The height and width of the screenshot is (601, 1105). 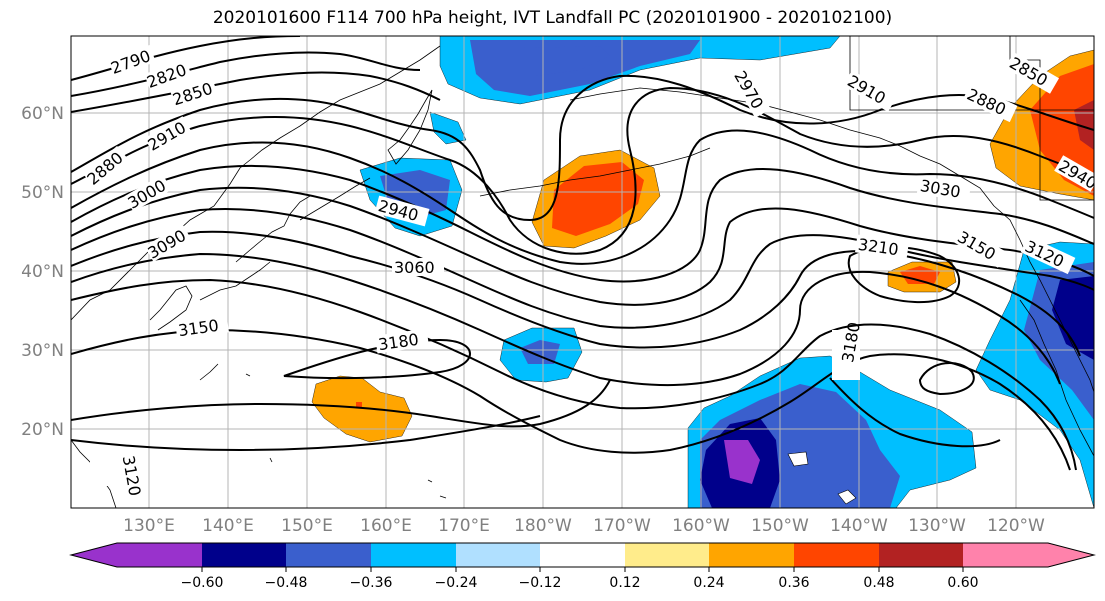 I want to click on lat-label: 60°N, so click(x=42, y=114).